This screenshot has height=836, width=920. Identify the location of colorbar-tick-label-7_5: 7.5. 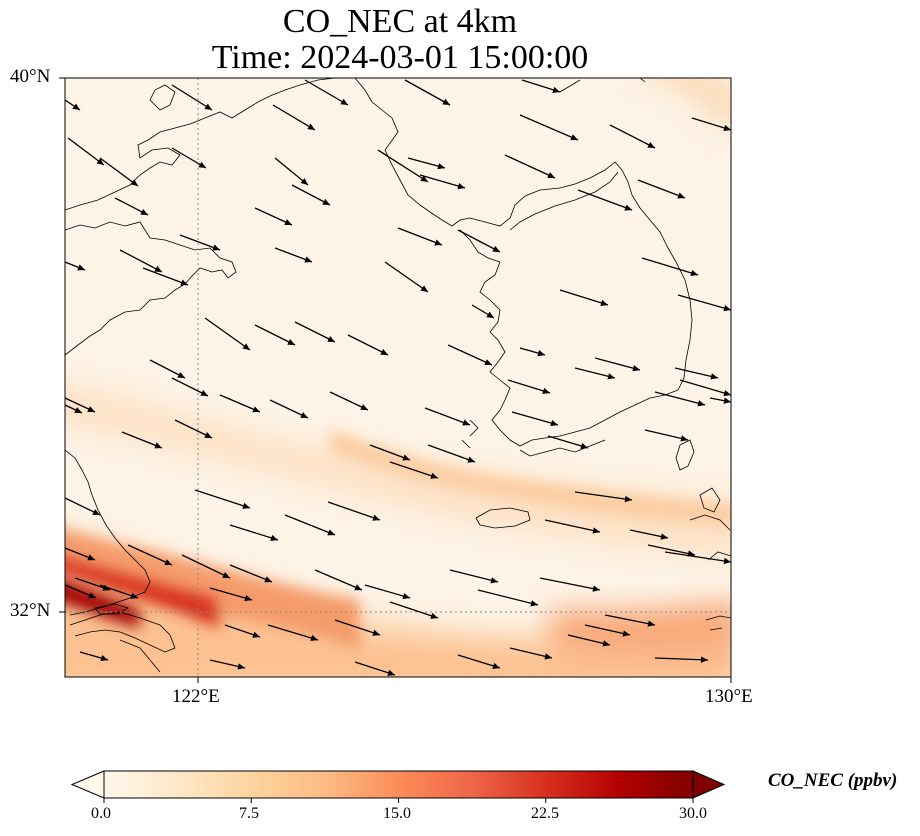
(249, 813).